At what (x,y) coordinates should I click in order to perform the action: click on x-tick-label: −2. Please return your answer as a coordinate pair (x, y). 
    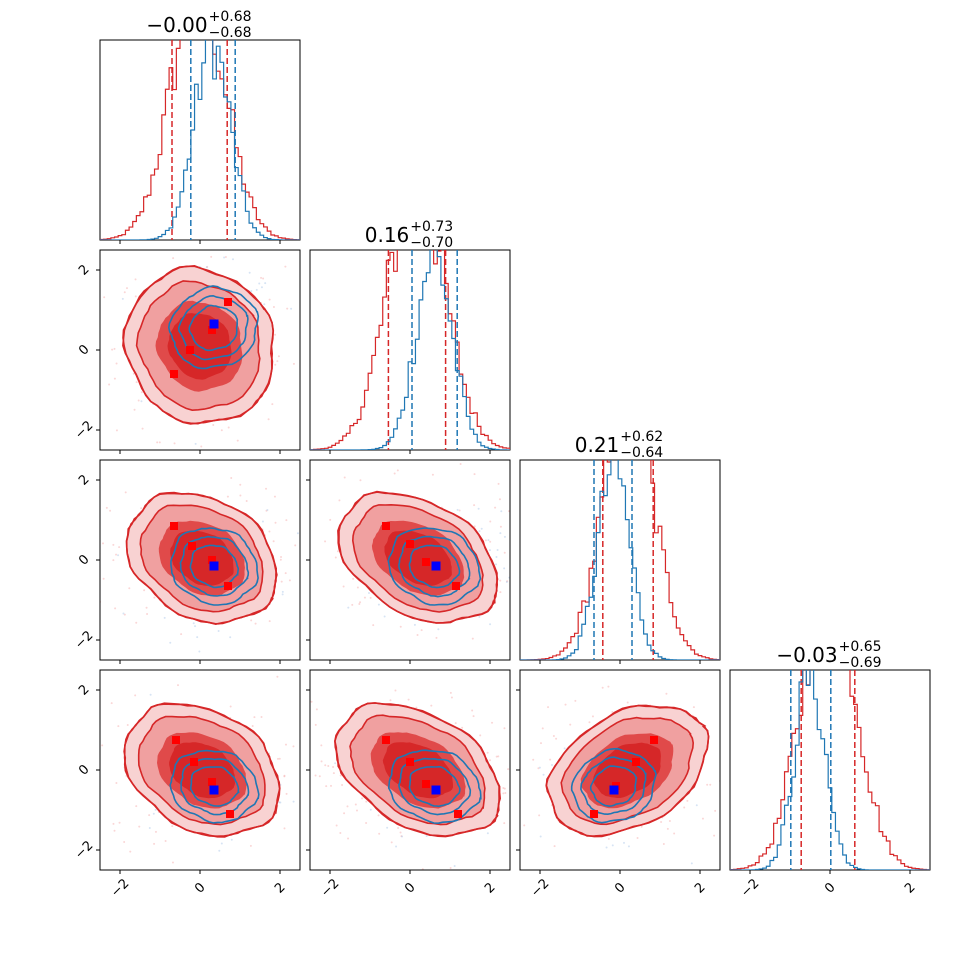
    Looking at the image, I should click on (750, 888).